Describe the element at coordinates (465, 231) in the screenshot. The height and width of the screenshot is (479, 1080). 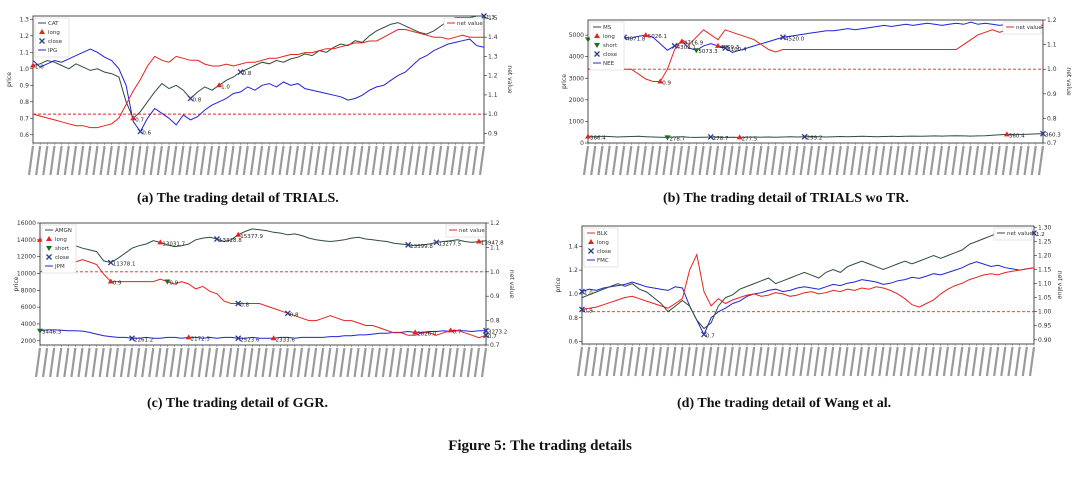
I see `legend-right: net value` at that location.